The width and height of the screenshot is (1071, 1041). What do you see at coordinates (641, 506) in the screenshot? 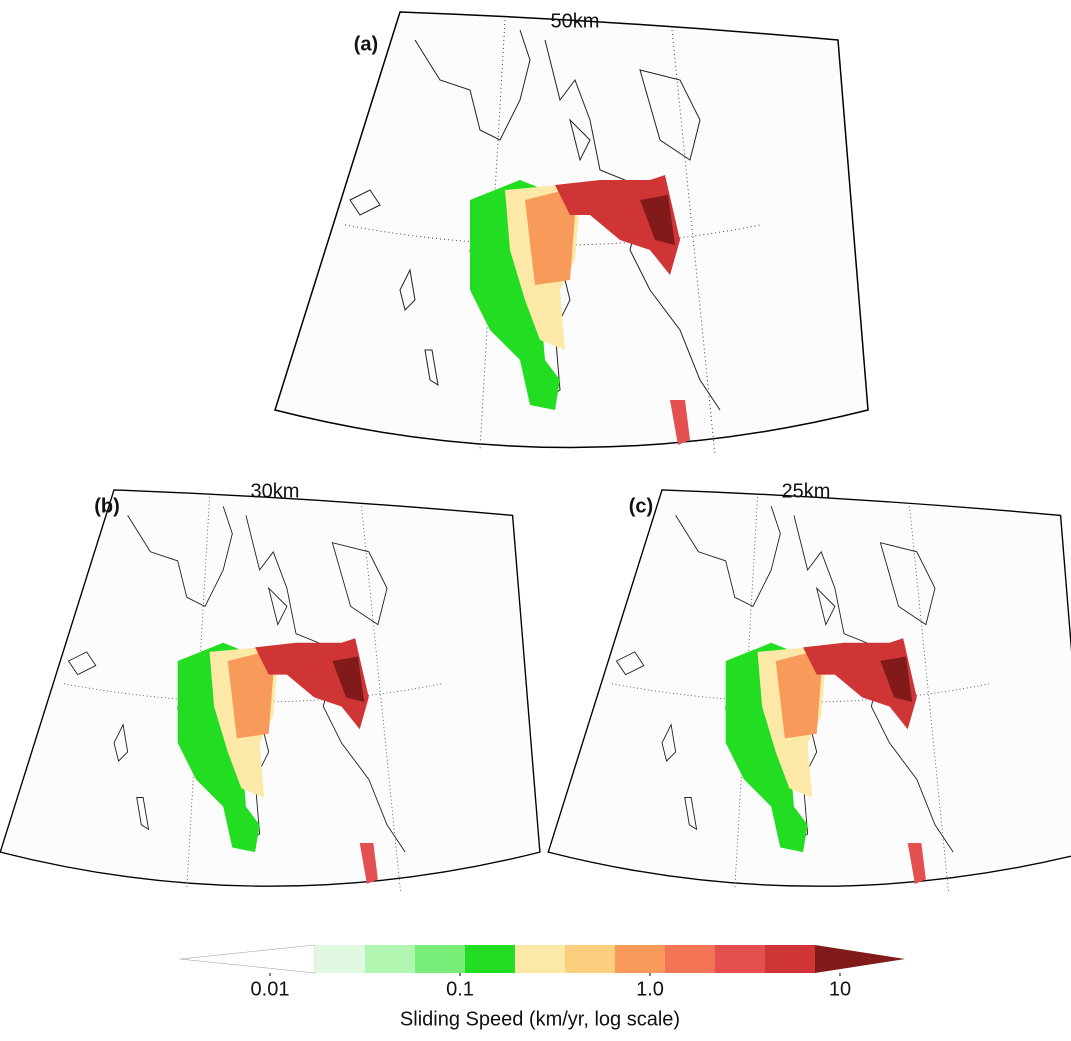
I see `panel-label: (c)` at bounding box center [641, 506].